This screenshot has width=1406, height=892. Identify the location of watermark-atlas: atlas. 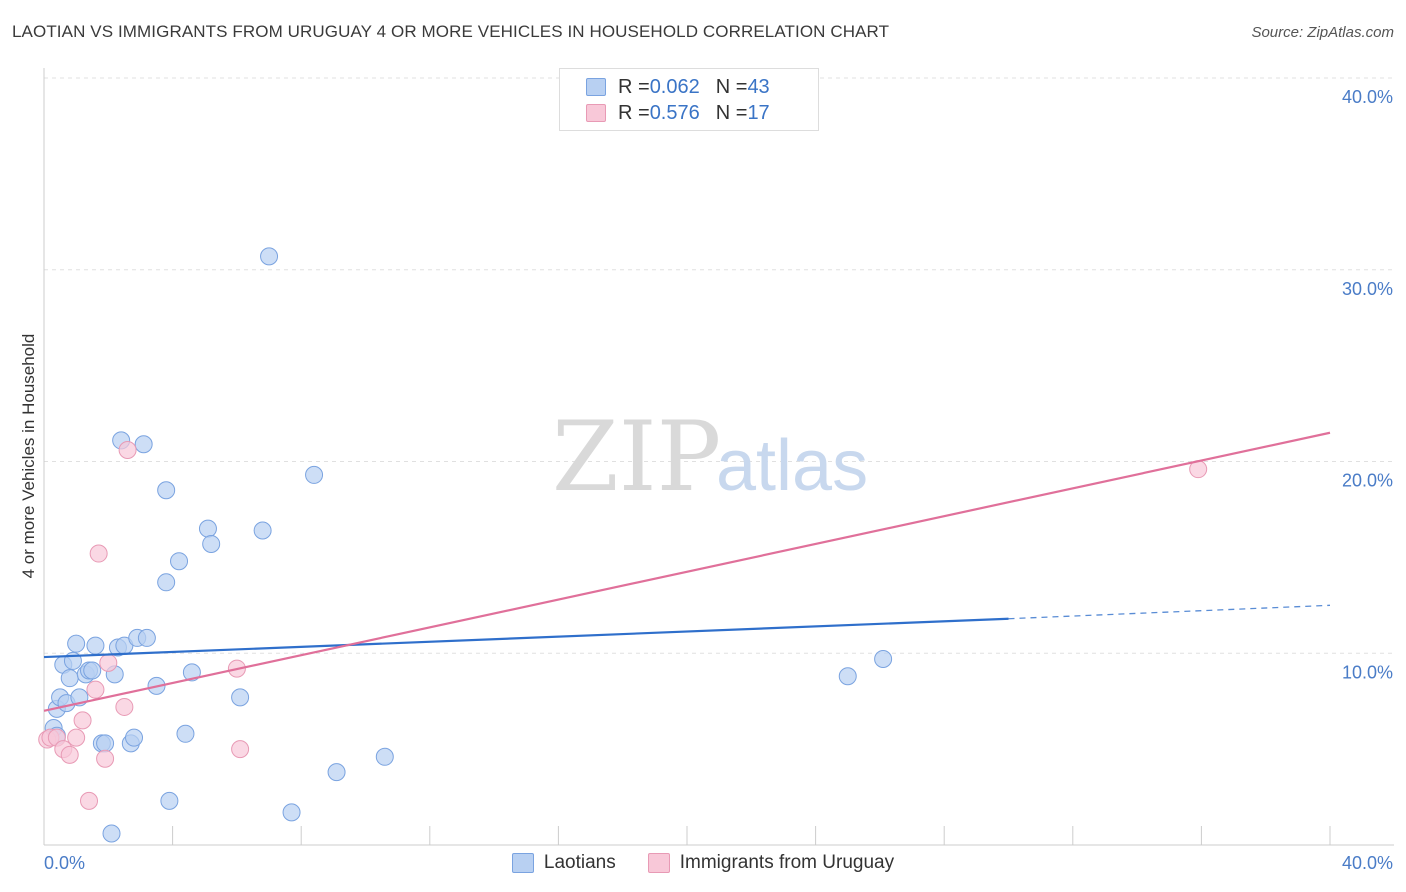
(792, 466).